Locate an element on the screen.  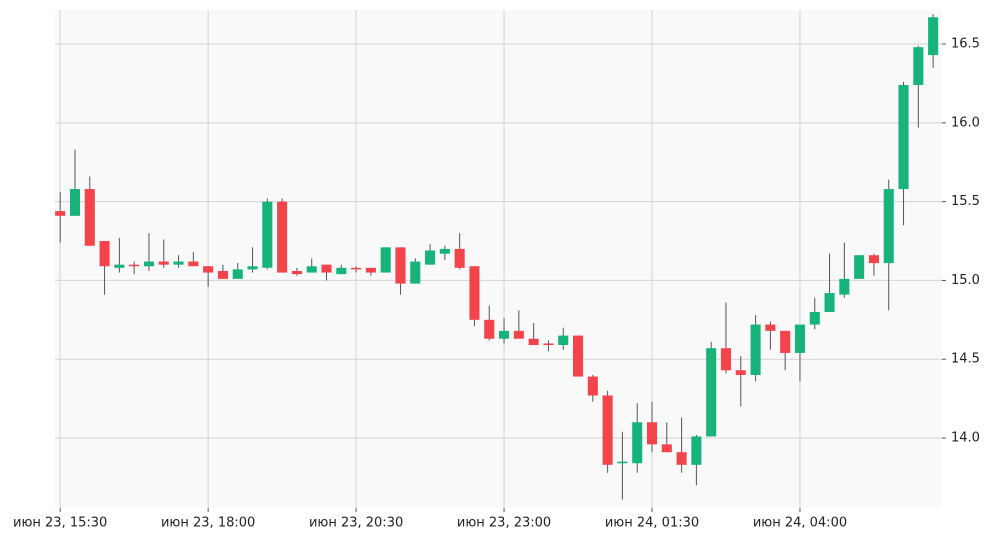
y-tick-label: 14.5 is located at coordinates (965, 359).